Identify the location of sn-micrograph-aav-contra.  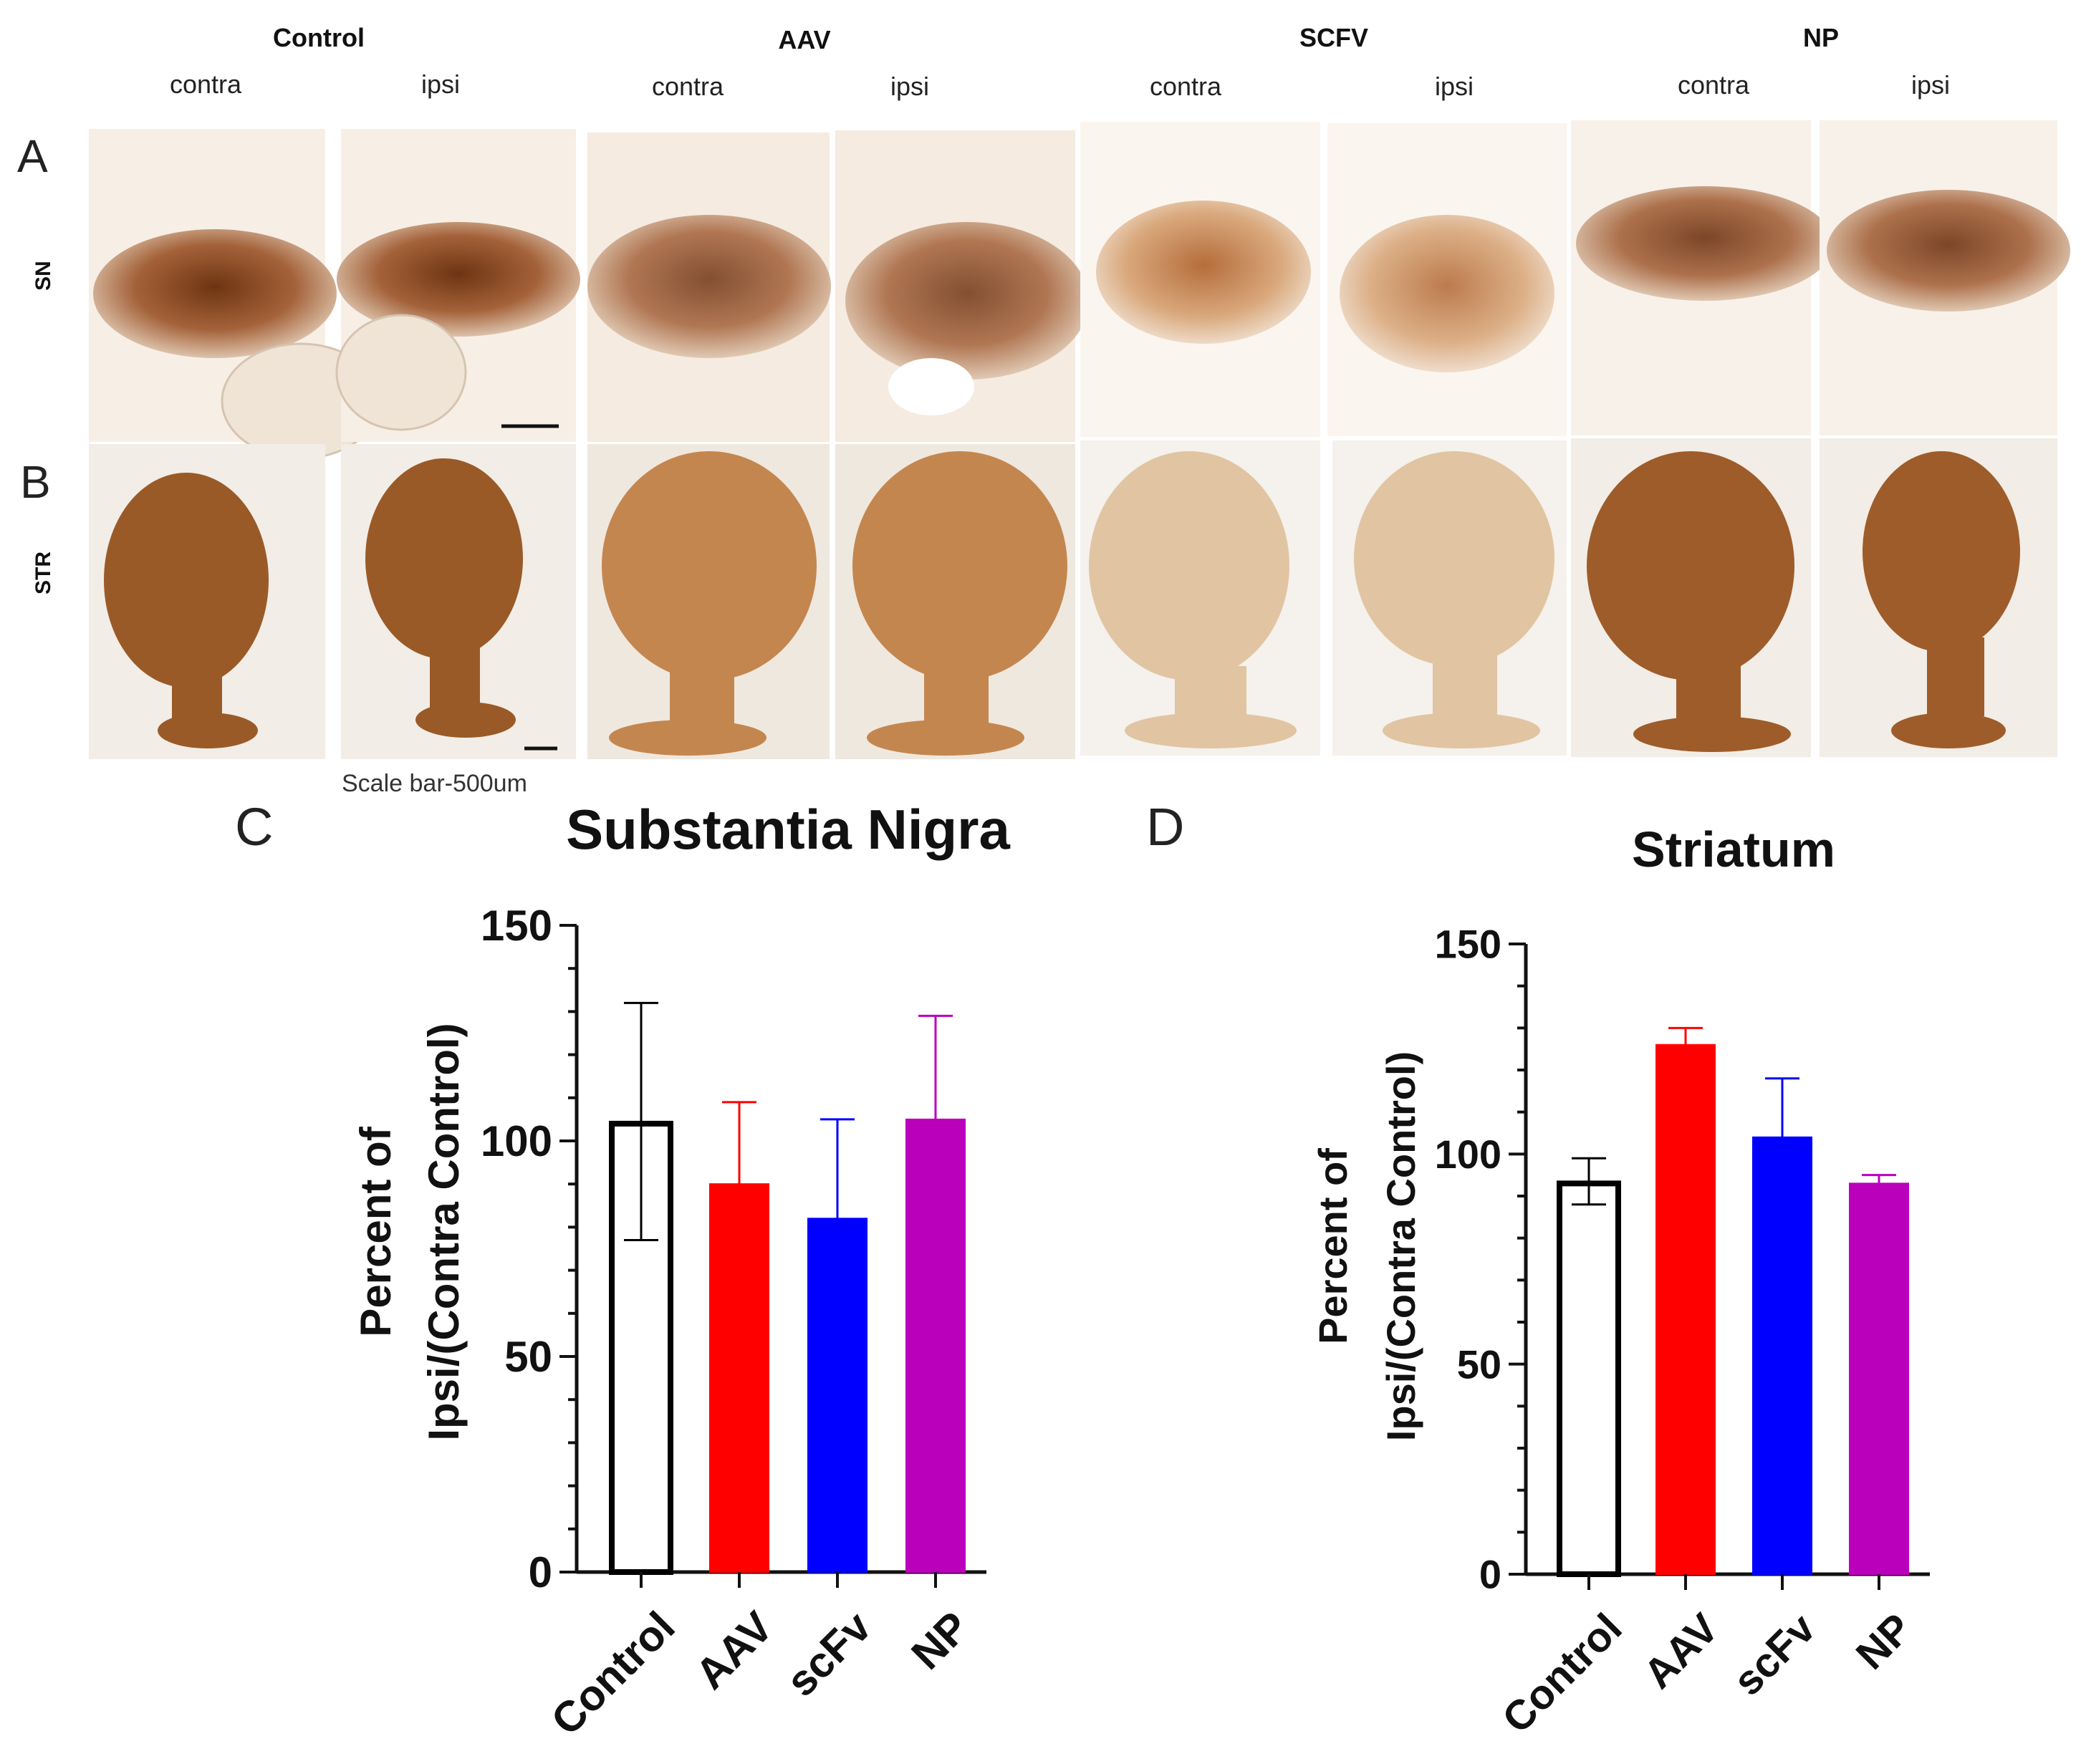
(709, 287).